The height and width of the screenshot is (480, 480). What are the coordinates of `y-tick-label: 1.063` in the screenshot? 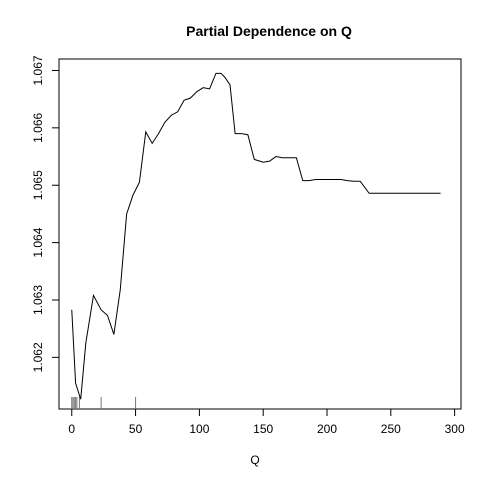 It's located at (38, 300).